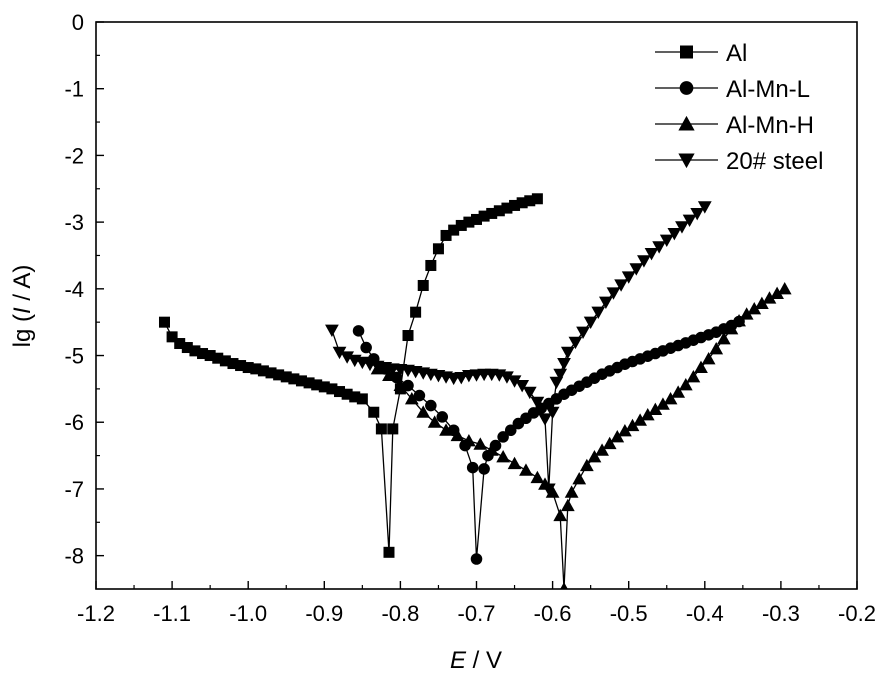 The image size is (886, 679). What do you see at coordinates (686, 161) in the screenshot?
I see `legend-marker-20-steel` at bounding box center [686, 161].